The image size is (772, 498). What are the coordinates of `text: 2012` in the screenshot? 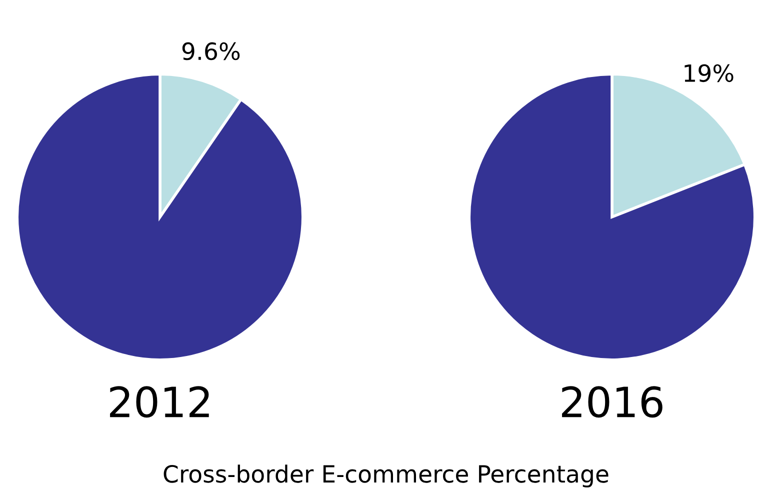 It's located at (159, 402).